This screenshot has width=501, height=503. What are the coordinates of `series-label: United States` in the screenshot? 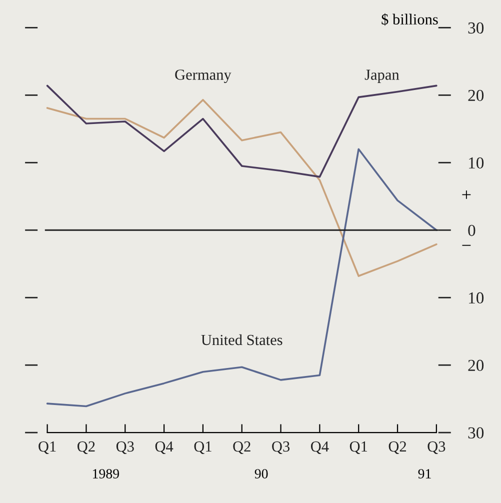 It's located at (241, 340).